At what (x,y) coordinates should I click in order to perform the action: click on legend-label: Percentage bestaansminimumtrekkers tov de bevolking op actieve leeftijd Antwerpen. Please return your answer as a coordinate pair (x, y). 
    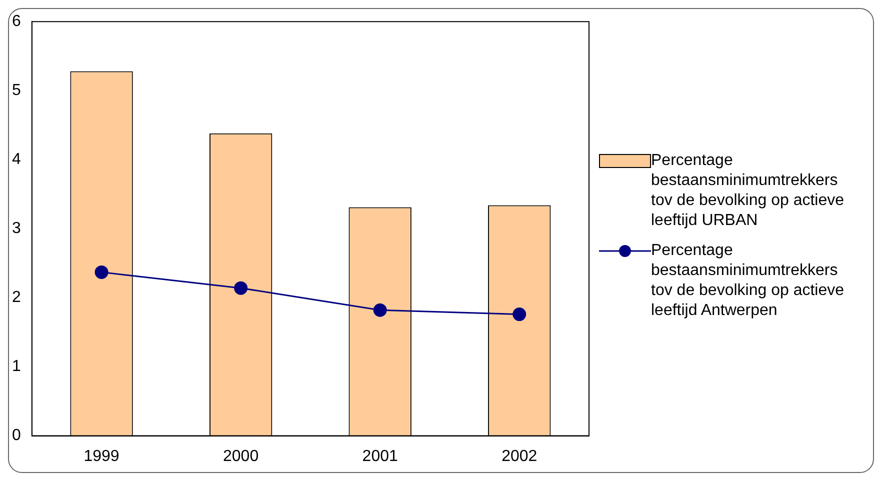
    Looking at the image, I should click on (748, 280).